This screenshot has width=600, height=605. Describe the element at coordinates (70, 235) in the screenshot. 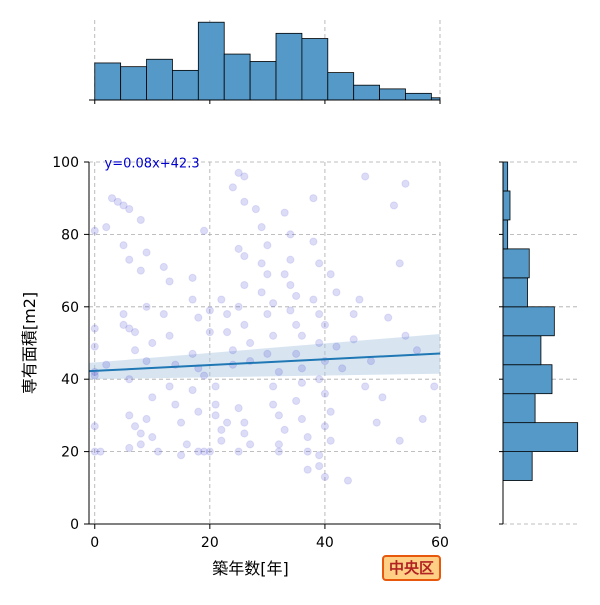

I see `y-tick-label: 80` at that location.